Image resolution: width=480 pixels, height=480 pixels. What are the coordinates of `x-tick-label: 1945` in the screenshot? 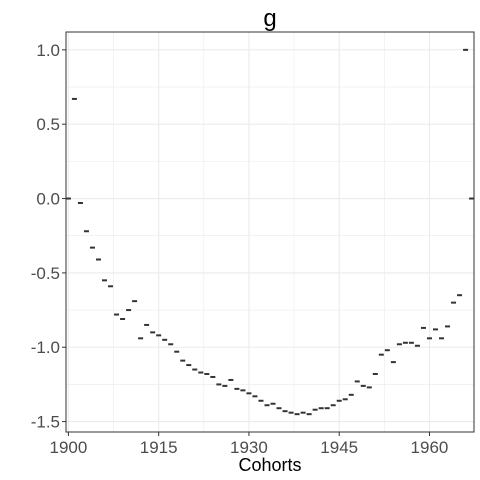 It's located at (339, 447).